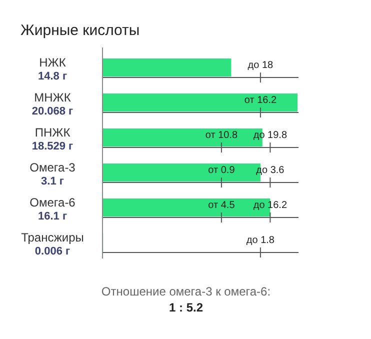  I want to click on text: 16.1 г, so click(53, 216).